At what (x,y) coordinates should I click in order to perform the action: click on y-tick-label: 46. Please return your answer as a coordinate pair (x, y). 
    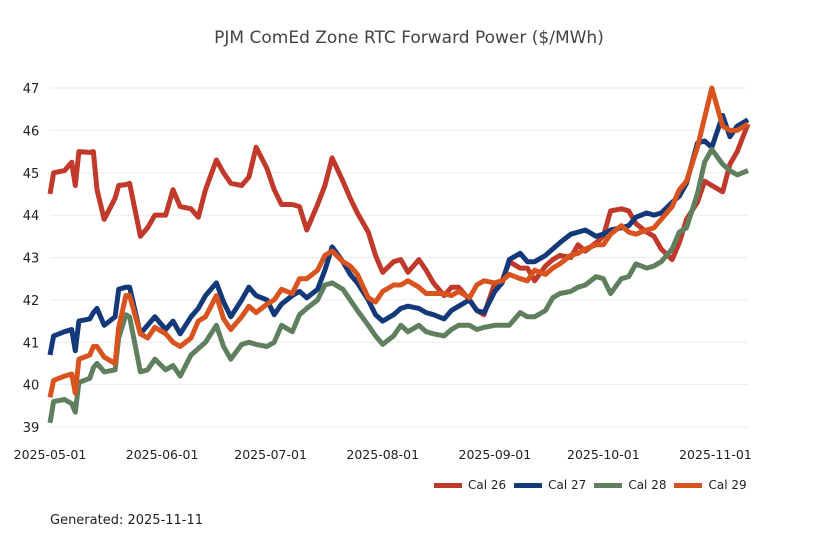
    Looking at the image, I should click on (31, 131).